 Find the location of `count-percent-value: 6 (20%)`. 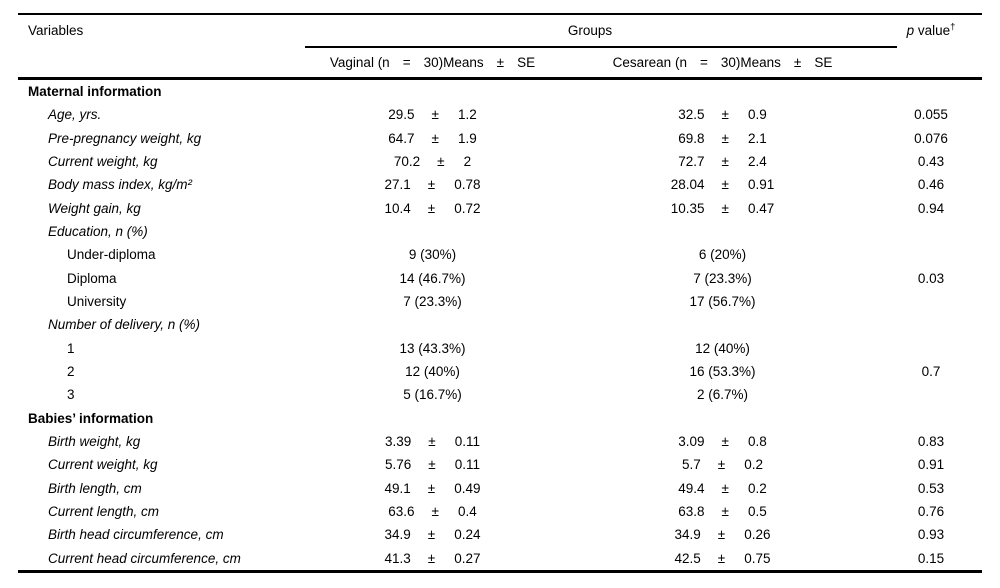

count-percent-value: 6 (20%) is located at coordinates (722, 255).